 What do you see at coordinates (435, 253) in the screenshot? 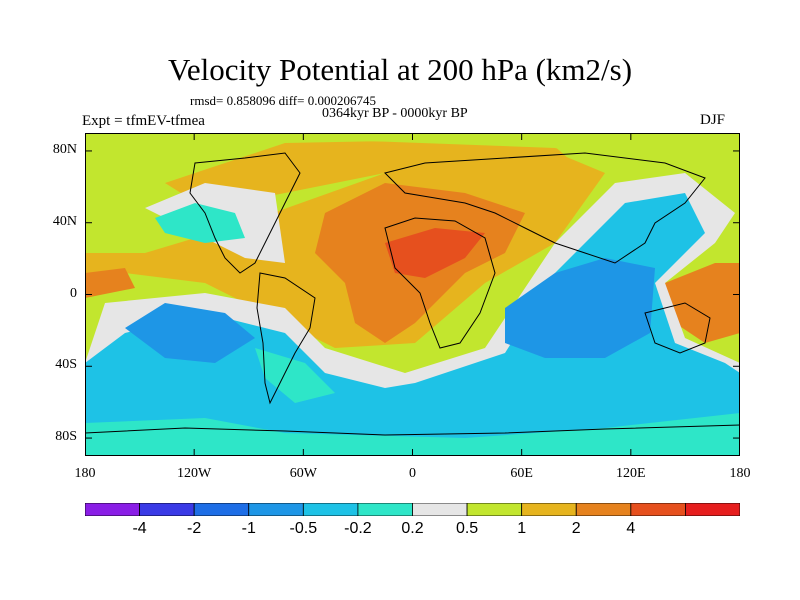
I see `field-region-africa-core` at bounding box center [435, 253].